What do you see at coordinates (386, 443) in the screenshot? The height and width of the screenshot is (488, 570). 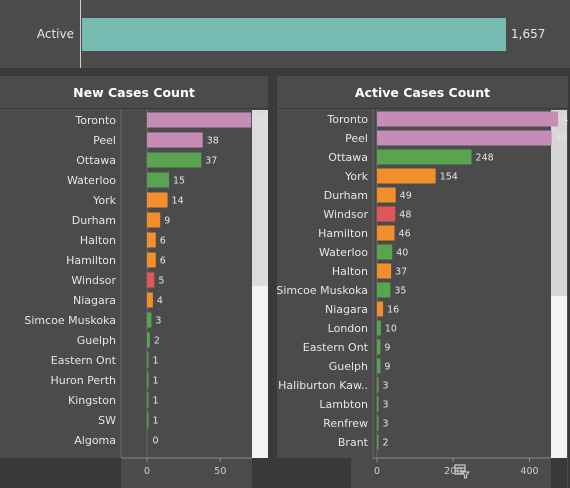 I see `value-label-brant: 2` at bounding box center [386, 443].